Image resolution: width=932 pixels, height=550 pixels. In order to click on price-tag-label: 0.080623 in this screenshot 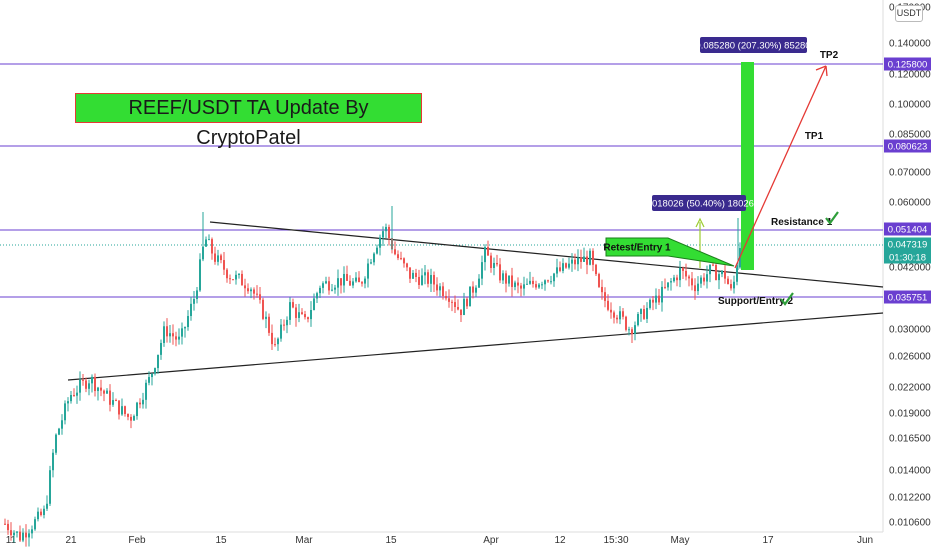, I will do `click(908, 147)`.